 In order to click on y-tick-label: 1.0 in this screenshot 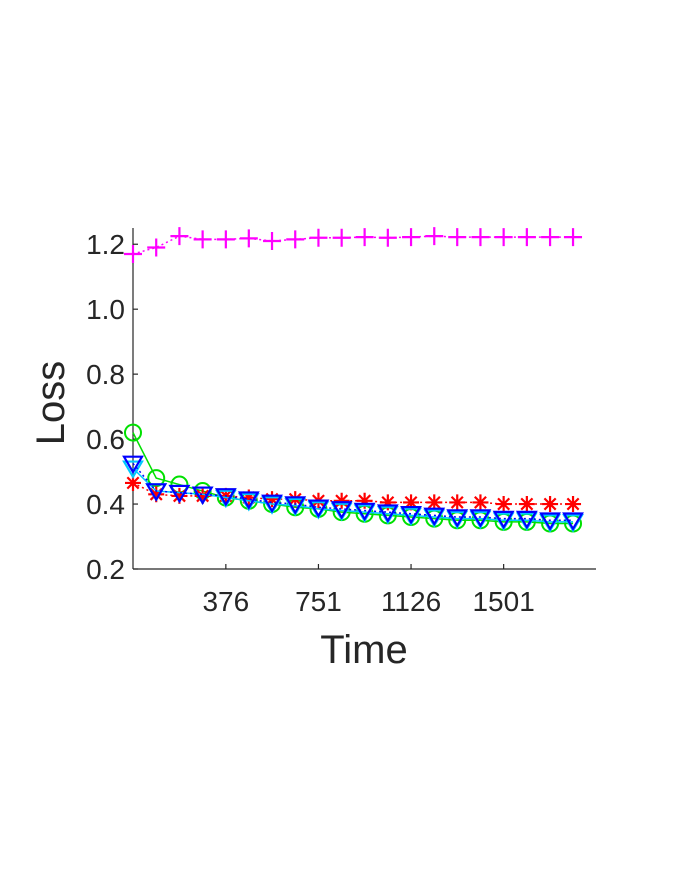, I will do `click(105, 309)`.